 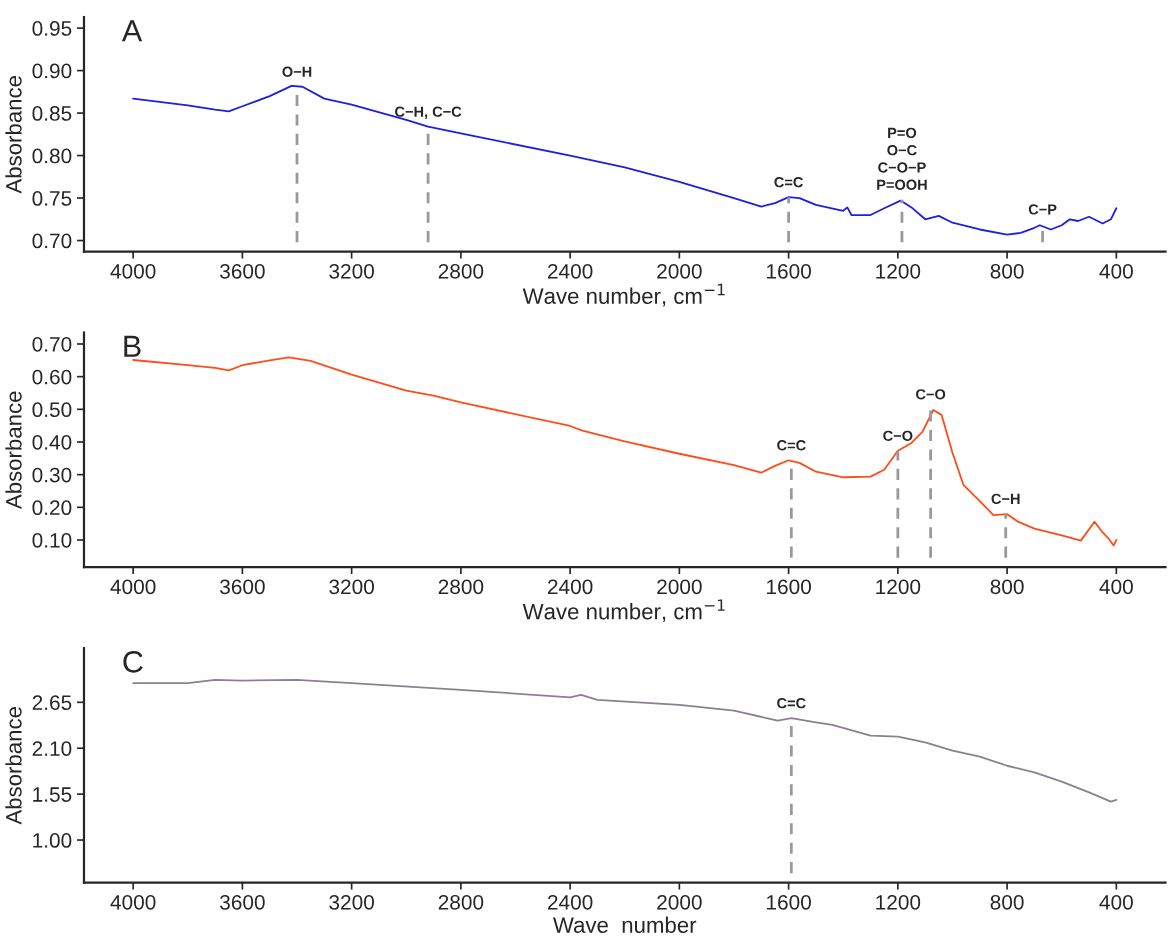 I want to click on y-tick-label: 0.75, so click(x=52, y=198).